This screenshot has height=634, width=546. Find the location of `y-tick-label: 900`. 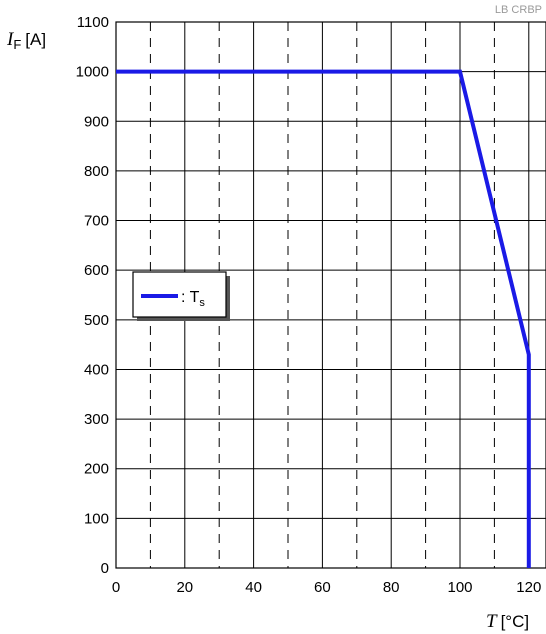

y-tick-label: 900 is located at coordinates (96, 121).